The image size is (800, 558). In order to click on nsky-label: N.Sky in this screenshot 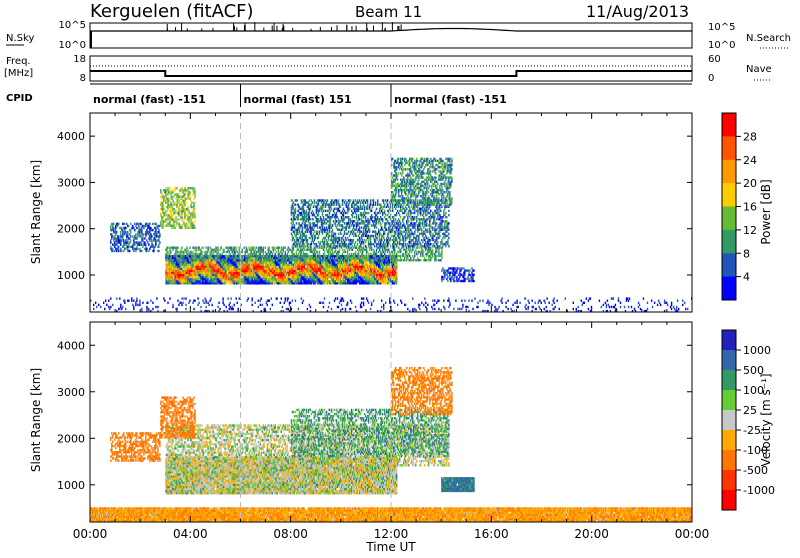, I will do `click(20, 38)`.